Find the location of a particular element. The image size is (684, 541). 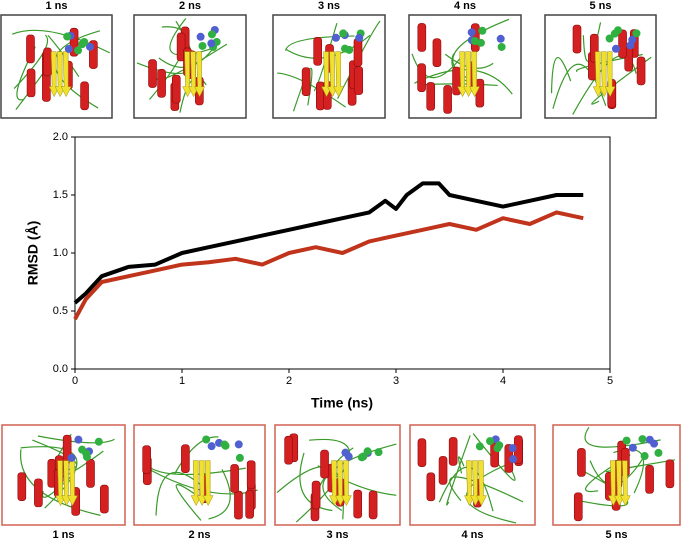

x-tick-label: 5 is located at coordinates (610, 381).